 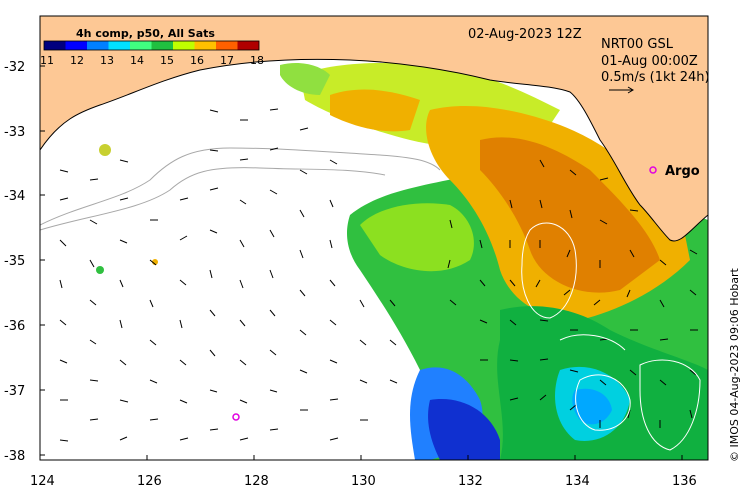 I want to click on colorbar-tick-label: 11, so click(x=47, y=60).